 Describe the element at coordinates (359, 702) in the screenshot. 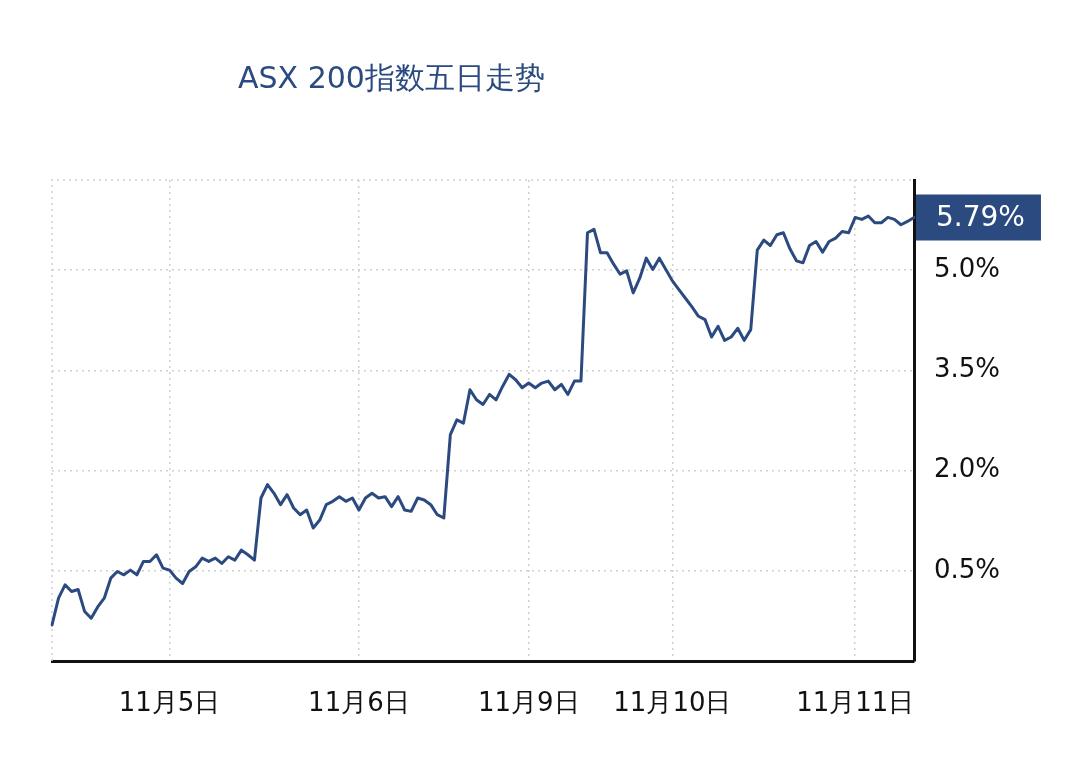

I see `x-tick-label: 11月6日` at that location.